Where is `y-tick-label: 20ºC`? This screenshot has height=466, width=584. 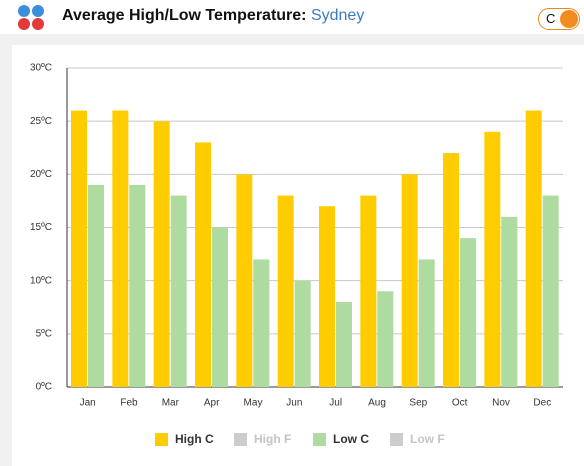 y-tick-label: 20ºC is located at coordinates (41, 174).